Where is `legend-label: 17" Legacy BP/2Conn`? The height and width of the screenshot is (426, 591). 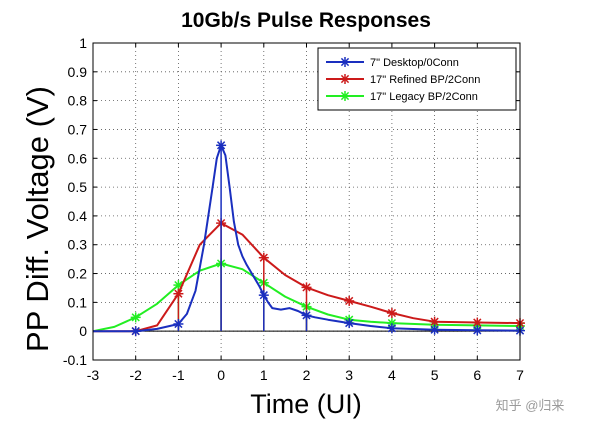 legend-label: 17" Legacy BP/2Conn is located at coordinates (424, 97).